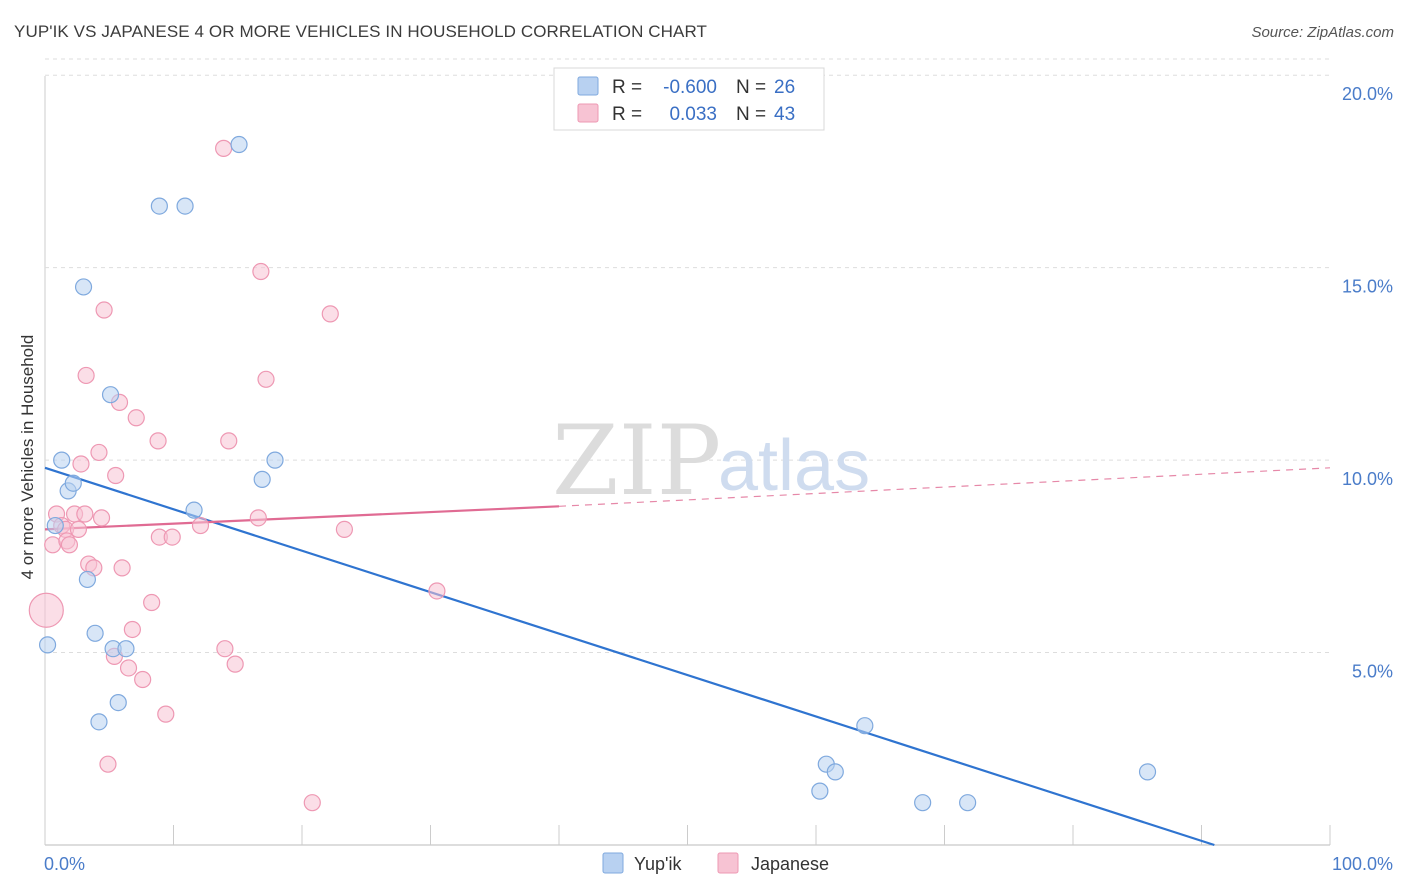 The image size is (1406, 892). What do you see at coordinates (1372, 672) in the screenshot?
I see `y-tick-label-0: 5.0%` at bounding box center [1372, 672].